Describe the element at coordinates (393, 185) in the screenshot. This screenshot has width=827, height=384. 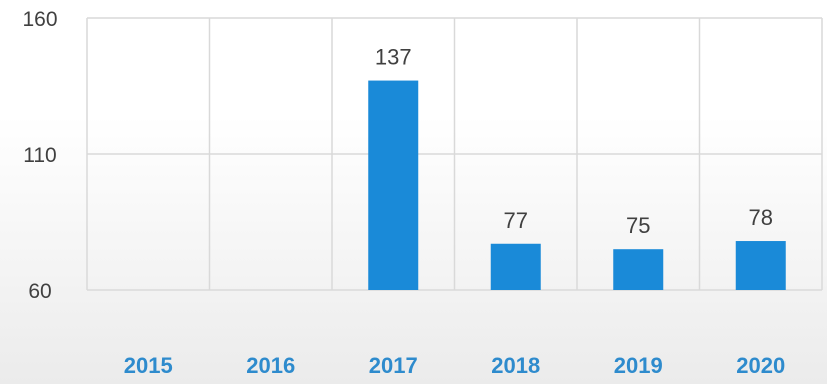
I see `bar-2017` at that location.